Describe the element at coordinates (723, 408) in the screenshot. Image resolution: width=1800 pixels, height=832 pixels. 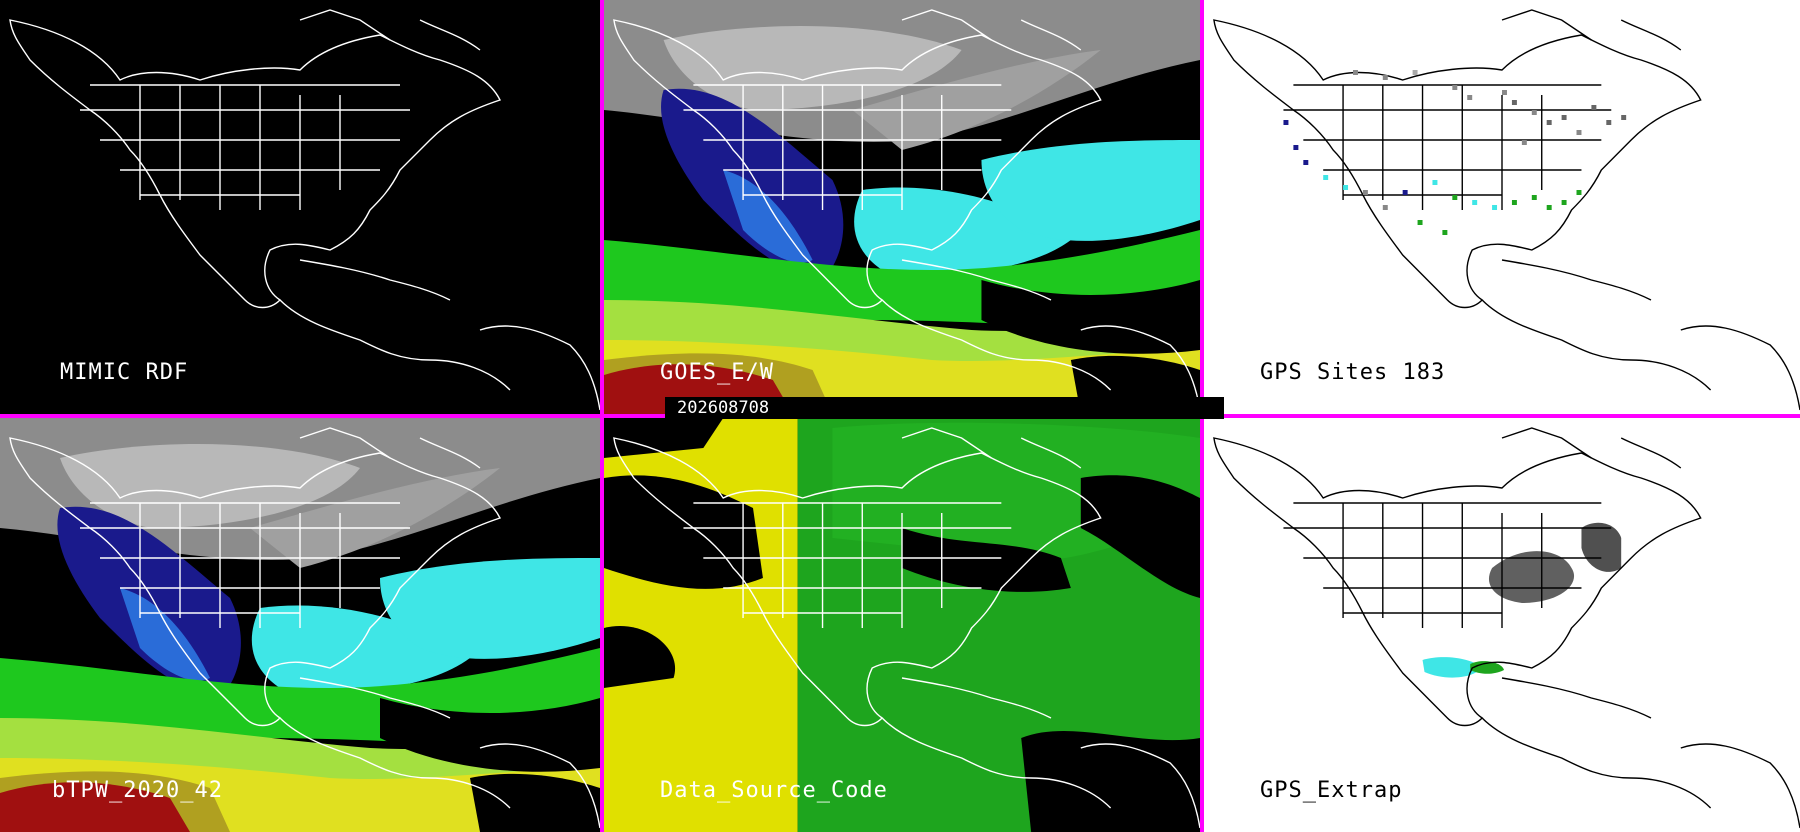
I see `timestamp-text: 202608708` at that location.